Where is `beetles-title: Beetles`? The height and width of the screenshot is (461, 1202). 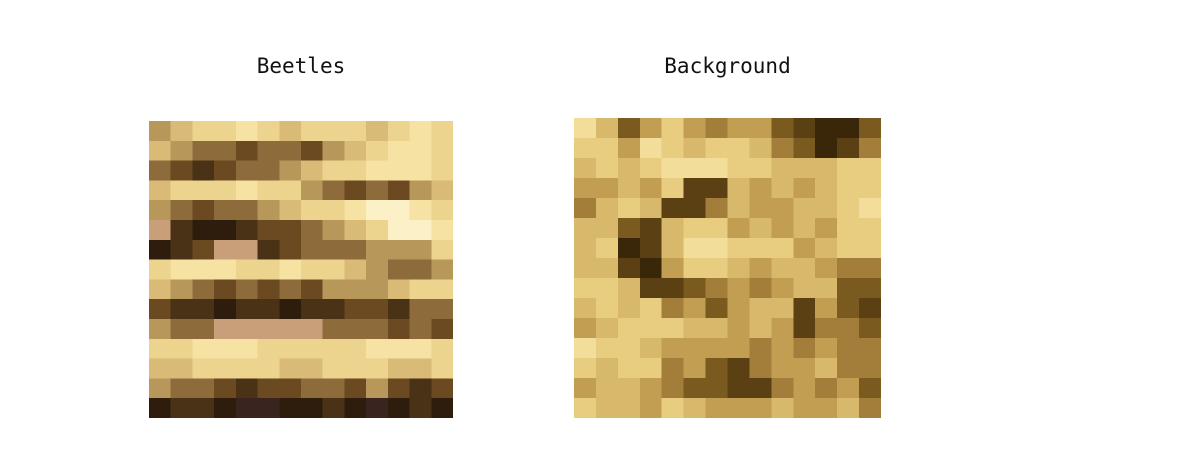 beetles-title: Beetles is located at coordinates (301, 66).